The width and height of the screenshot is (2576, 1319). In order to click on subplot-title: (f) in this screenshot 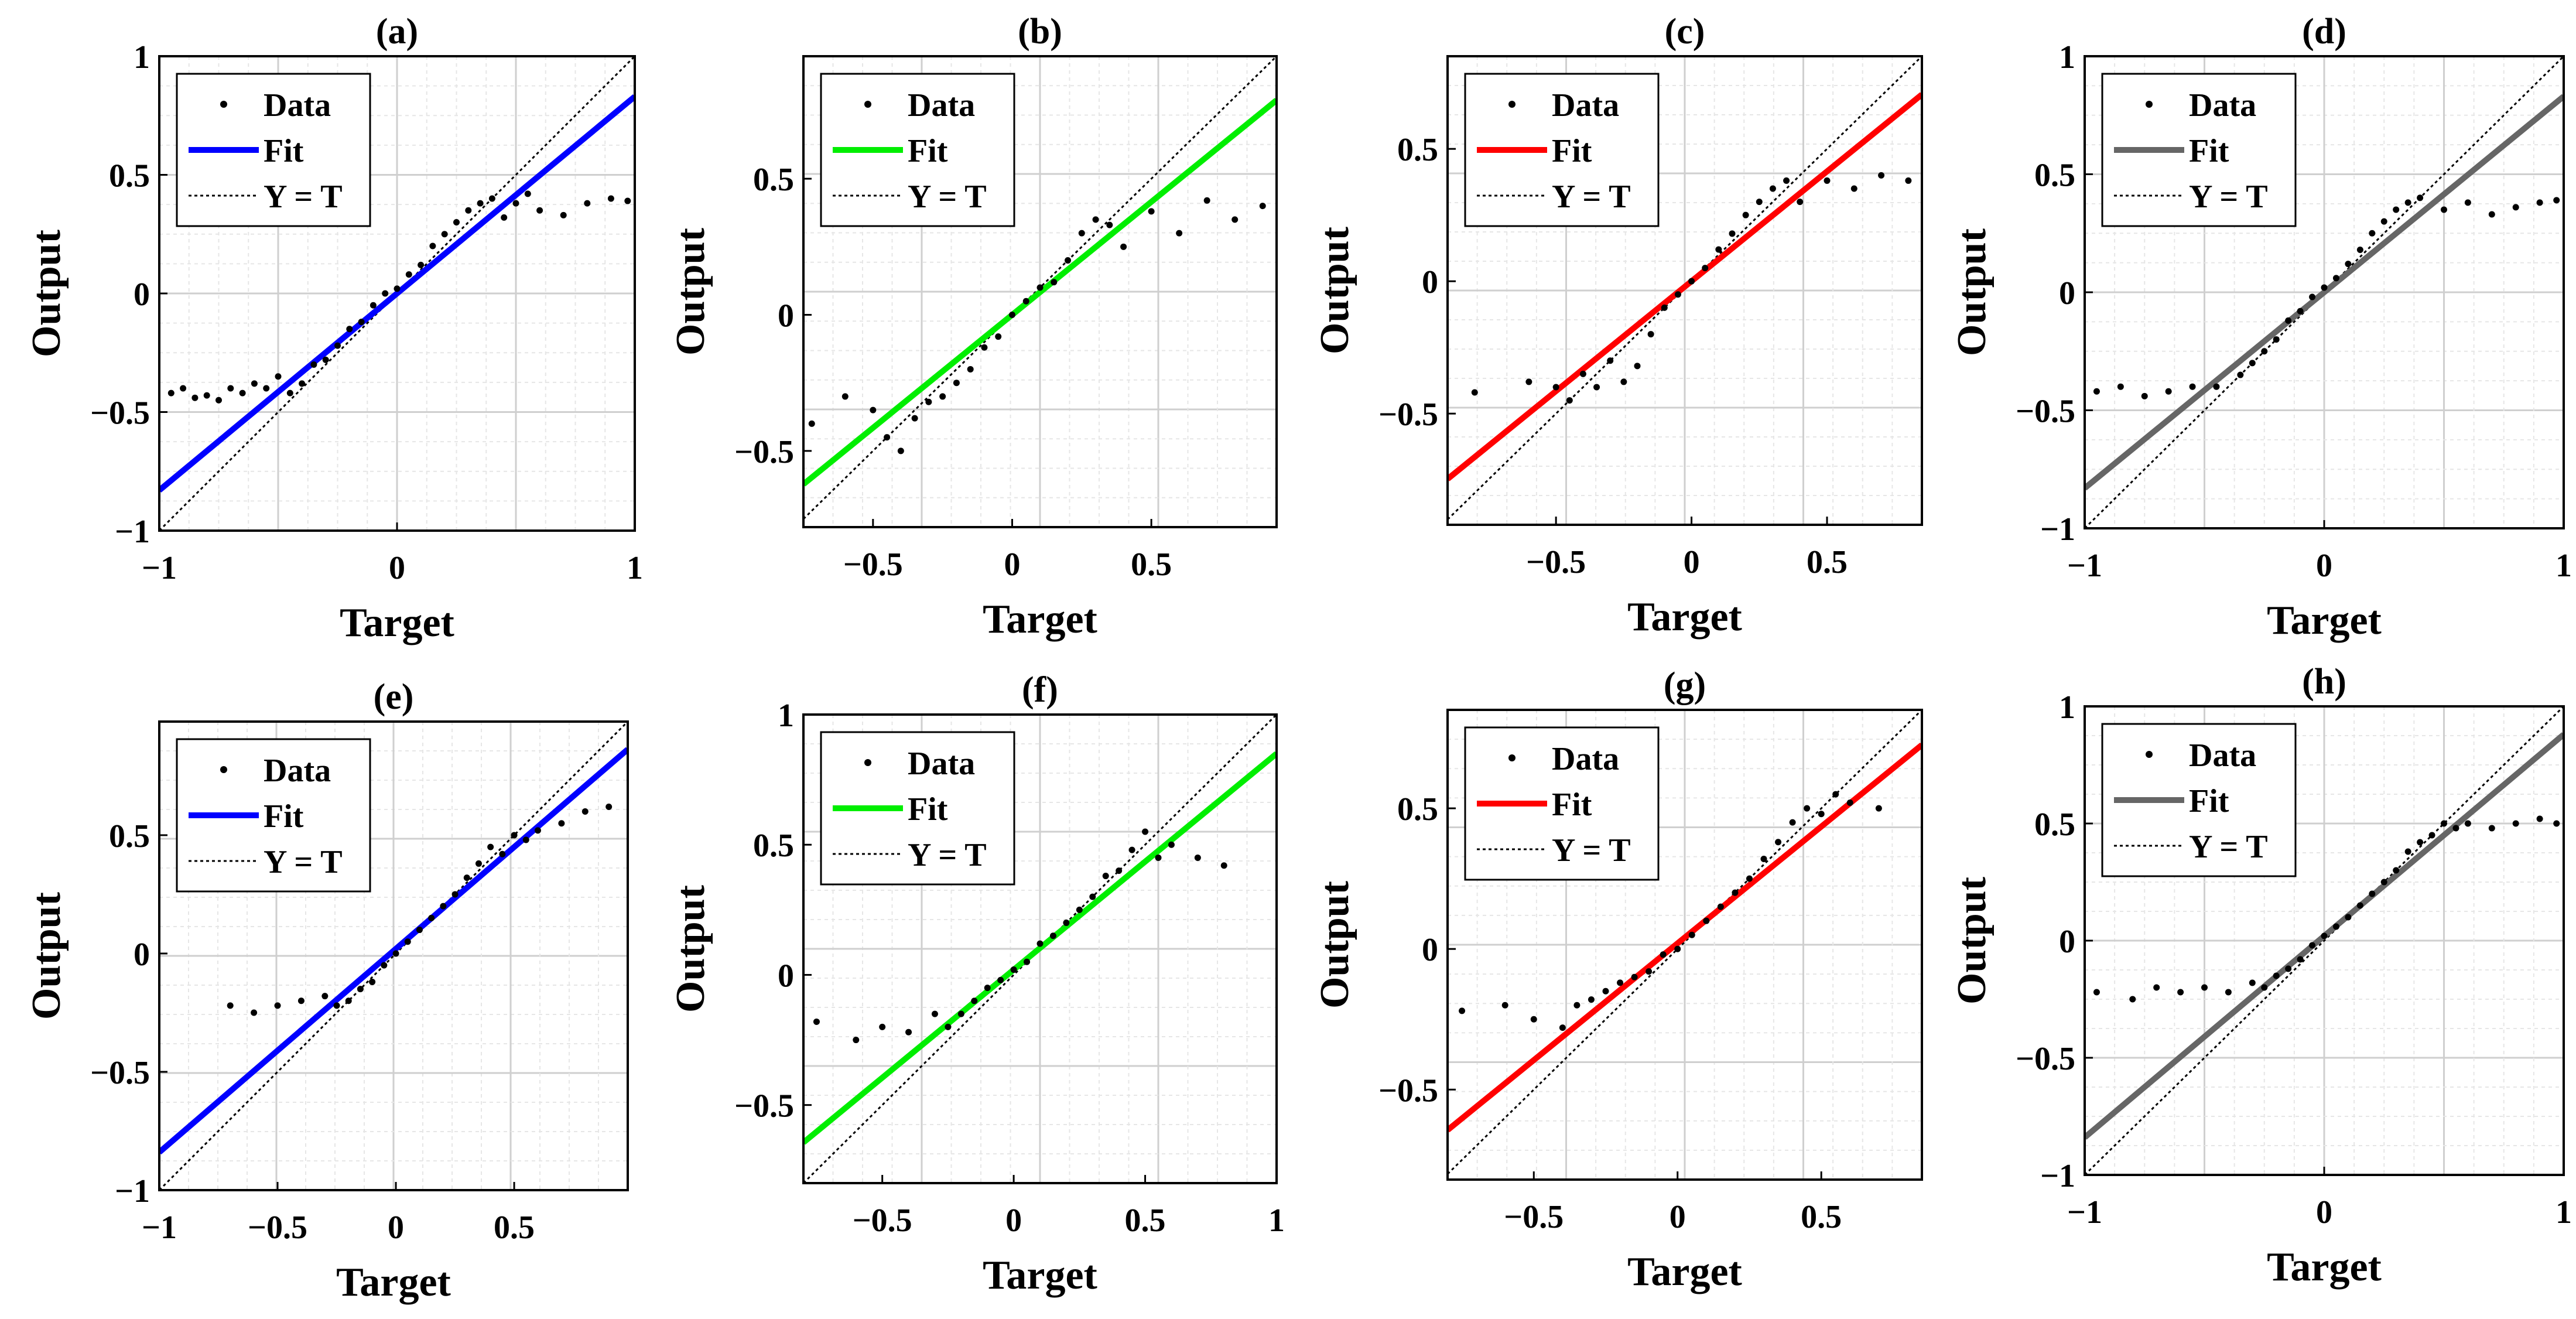, I will do `click(1040, 690)`.